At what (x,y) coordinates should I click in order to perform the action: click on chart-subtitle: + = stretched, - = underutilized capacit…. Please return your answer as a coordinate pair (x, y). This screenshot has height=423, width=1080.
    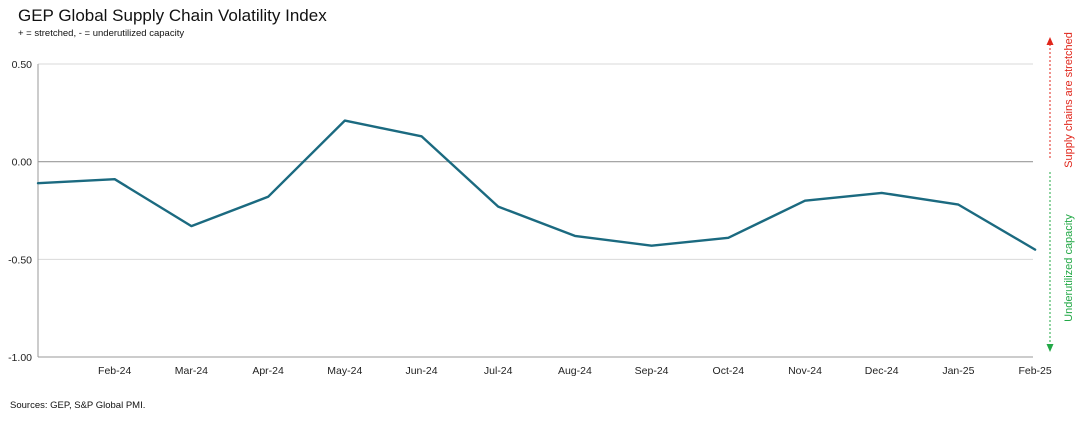
    Looking at the image, I should click on (101, 33).